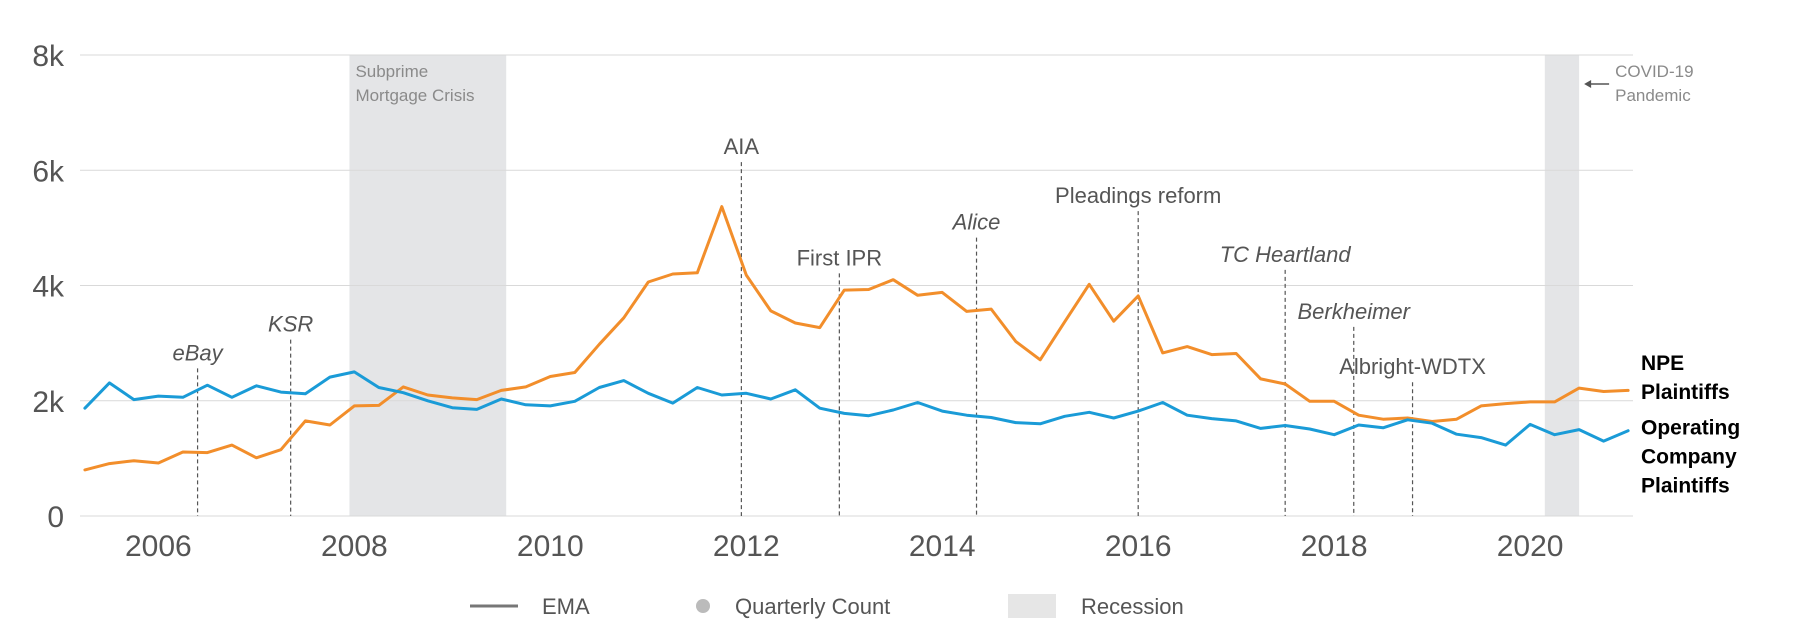 This screenshot has width=1795, height=631. What do you see at coordinates (746, 546) in the screenshot?
I see `x-tick-label: 2012` at bounding box center [746, 546].